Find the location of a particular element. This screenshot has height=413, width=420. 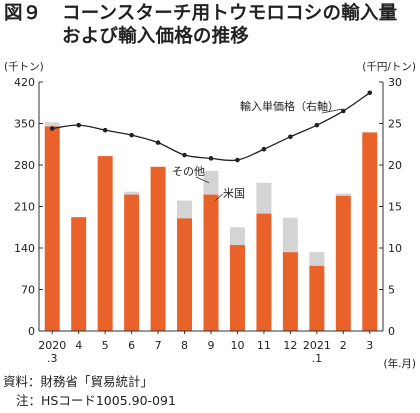

source-note: 資料：財務省「貿易統計」 is located at coordinates (78, 381).